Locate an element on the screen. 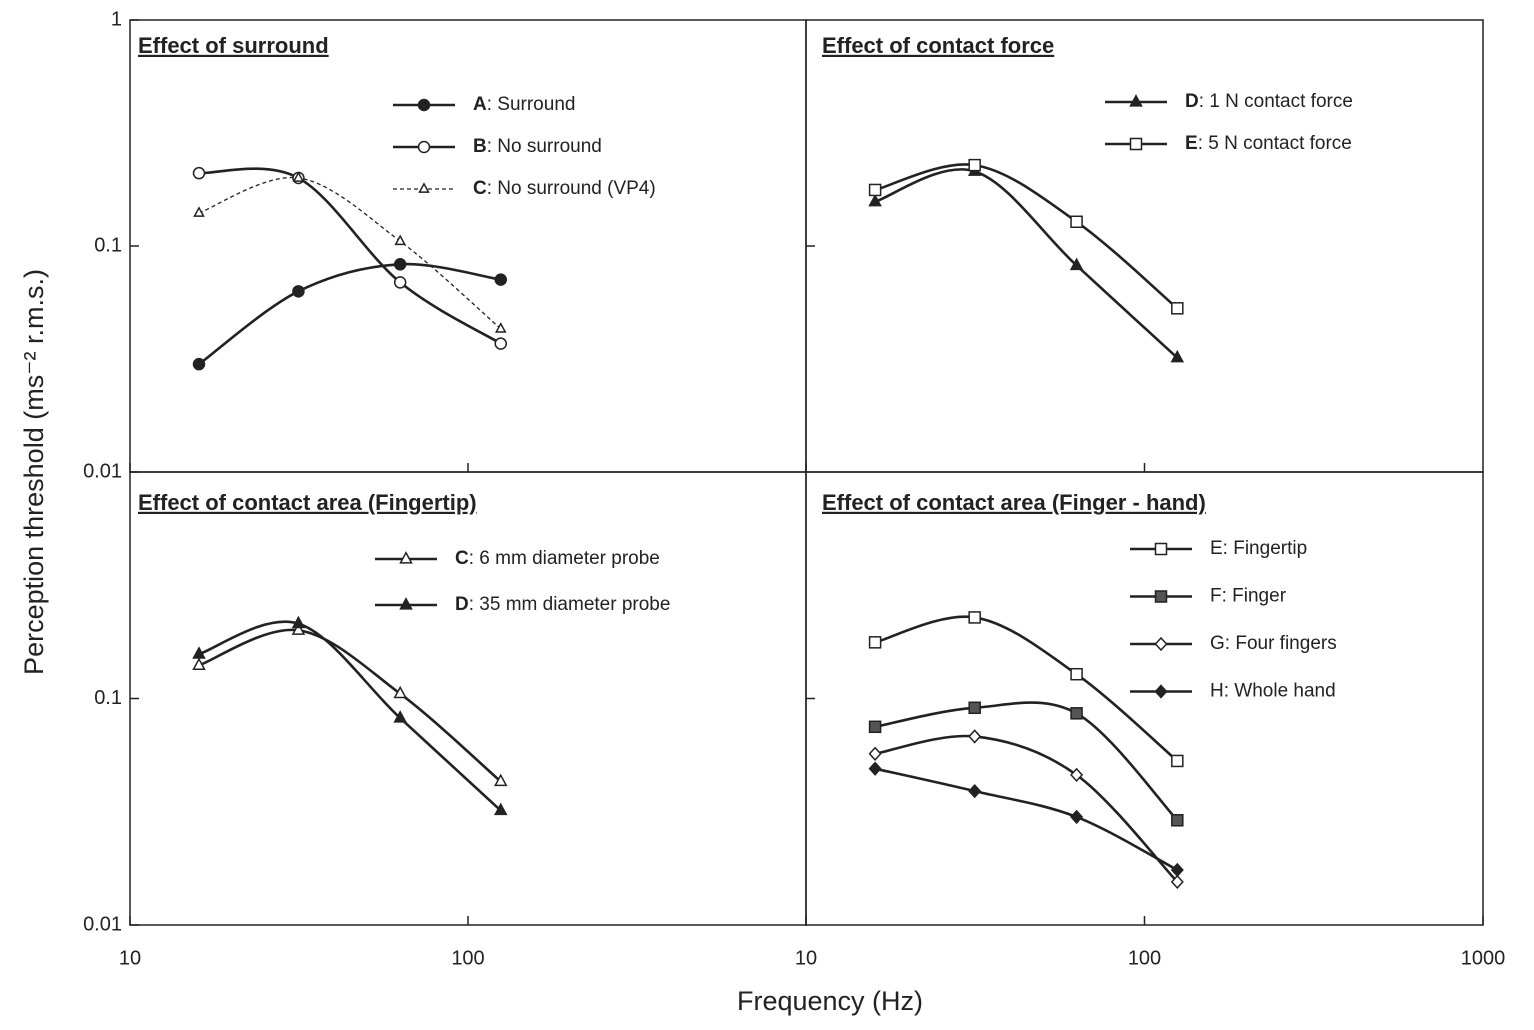 The height and width of the screenshot is (1030, 1534). x-axis-label: Frequency (Hz) is located at coordinates (830, 1001).